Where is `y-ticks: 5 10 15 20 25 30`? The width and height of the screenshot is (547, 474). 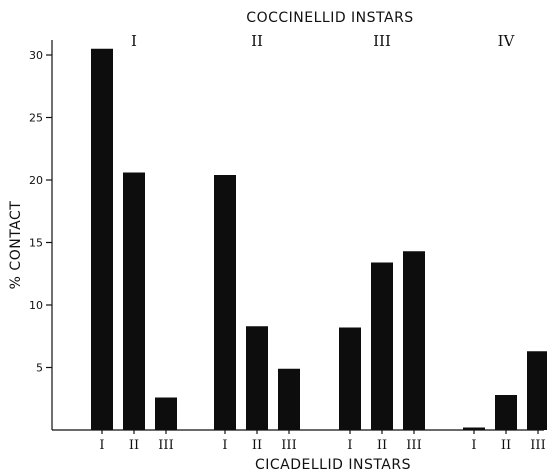
y-ticks: 5 10 15 20 25 30 is located at coordinates (40, 212).